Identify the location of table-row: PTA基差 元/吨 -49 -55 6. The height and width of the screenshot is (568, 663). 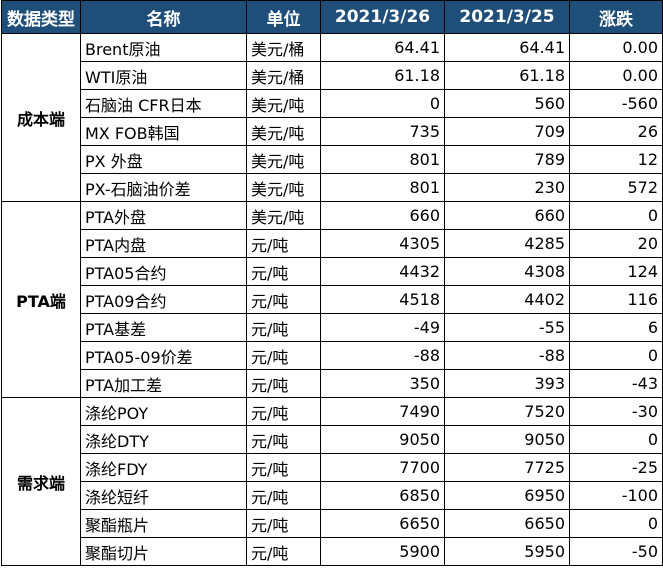
(332, 327).